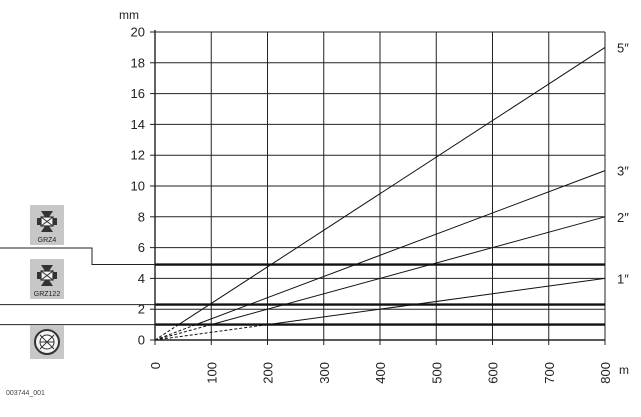 This screenshot has width=641, height=417. I want to click on prism-grz4-icon: GRZ4, so click(47, 225).